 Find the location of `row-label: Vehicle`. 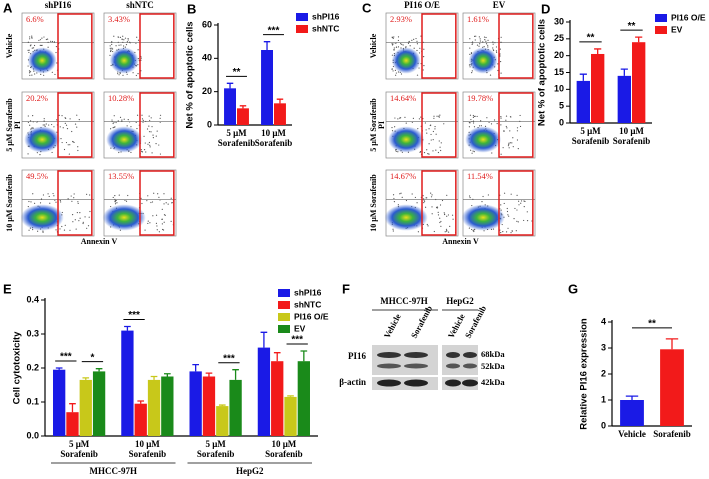

row-label: Vehicle is located at coordinates (9, 45).